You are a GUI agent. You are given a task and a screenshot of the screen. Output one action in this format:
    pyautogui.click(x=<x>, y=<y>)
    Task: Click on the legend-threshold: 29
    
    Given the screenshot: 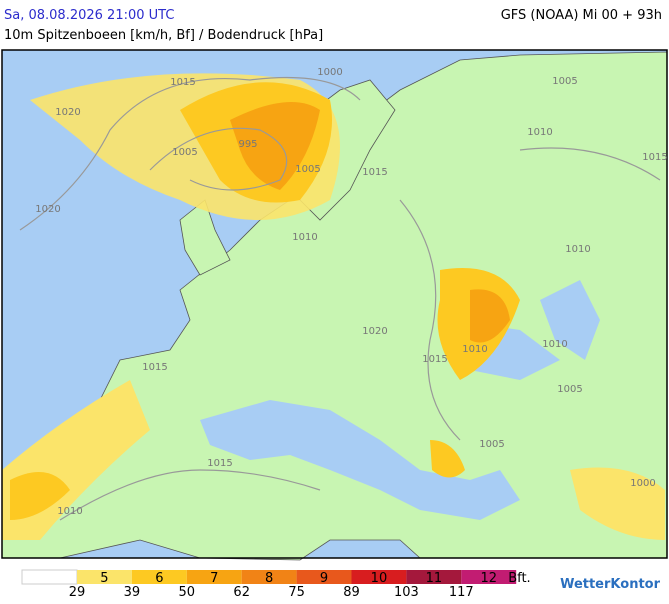 What is the action you would take?
    pyautogui.click(x=77, y=592)
    